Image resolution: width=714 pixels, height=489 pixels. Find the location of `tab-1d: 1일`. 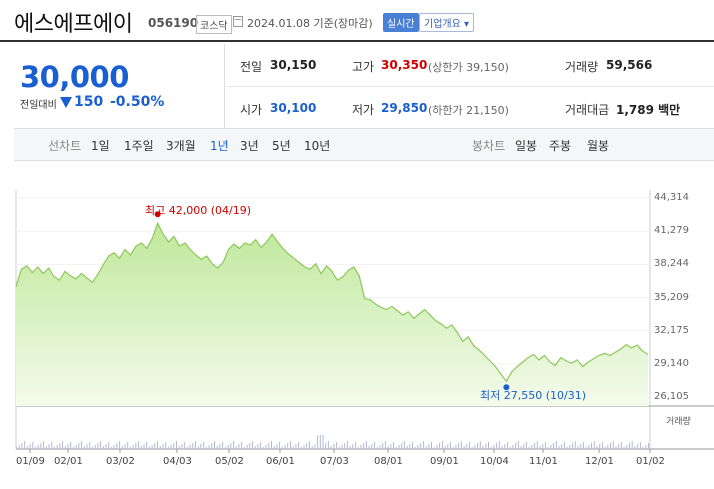

tab-1d: 1일 is located at coordinates (100, 146).